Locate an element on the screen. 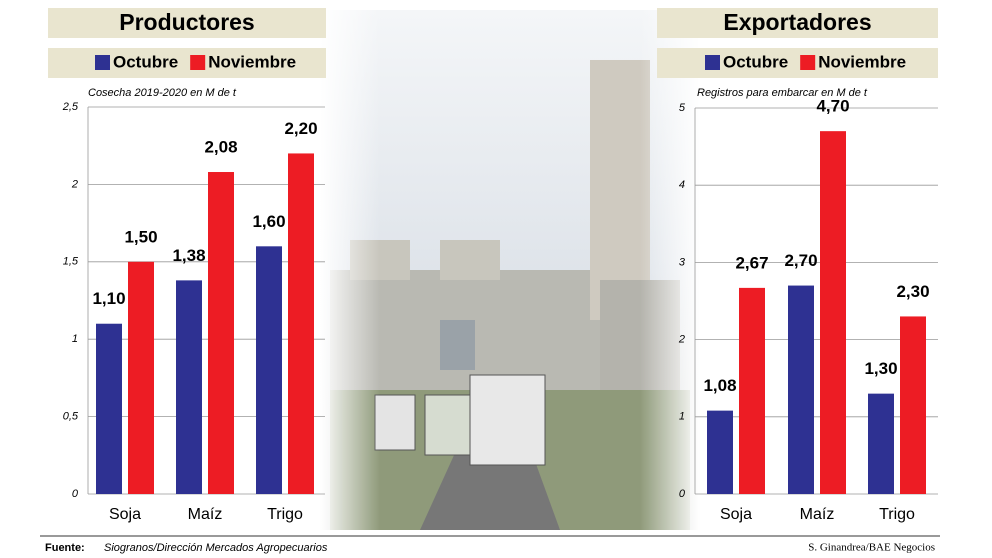 The width and height of the screenshot is (992, 558). value-label: 1,10 is located at coordinates (108, 298).